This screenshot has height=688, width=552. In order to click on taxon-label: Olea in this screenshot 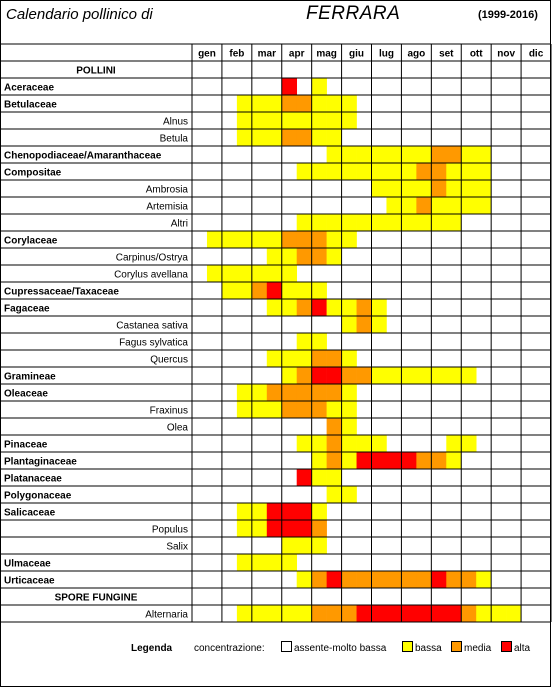, I will do `click(178, 428)`.